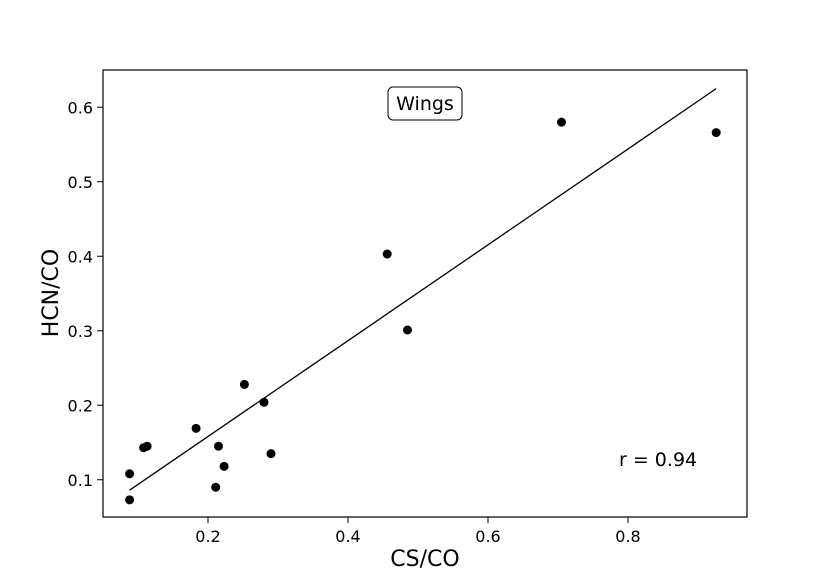 The image size is (830, 581). What do you see at coordinates (80, 107) in the screenshot?
I see `y-tick-label: 0.6` at bounding box center [80, 107].